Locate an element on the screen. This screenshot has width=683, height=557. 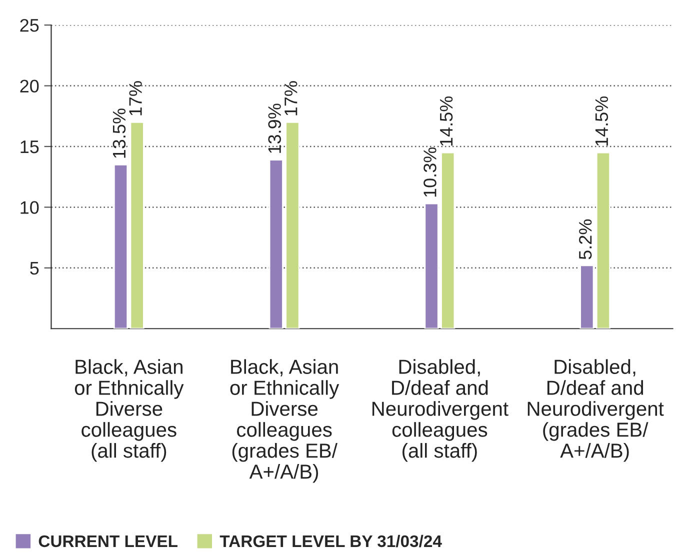
y-tick-label: 15 is located at coordinates (29, 147).